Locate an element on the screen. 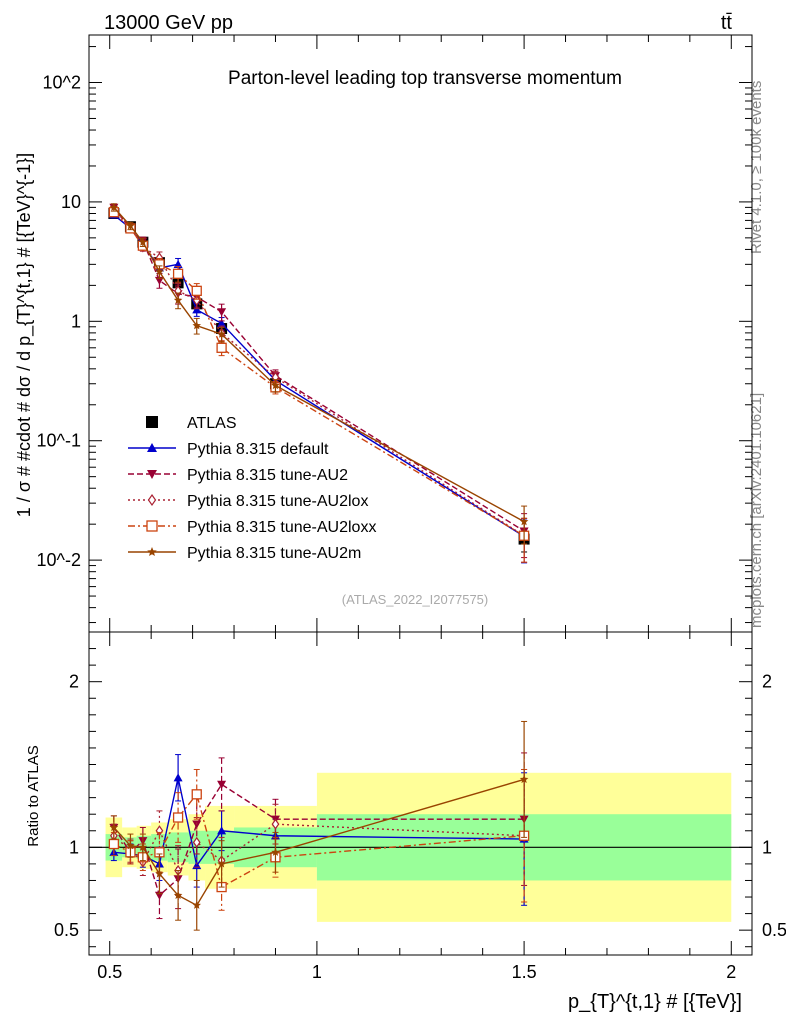  main-y-tick-label: 10^-1 is located at coordinates (59, 441).